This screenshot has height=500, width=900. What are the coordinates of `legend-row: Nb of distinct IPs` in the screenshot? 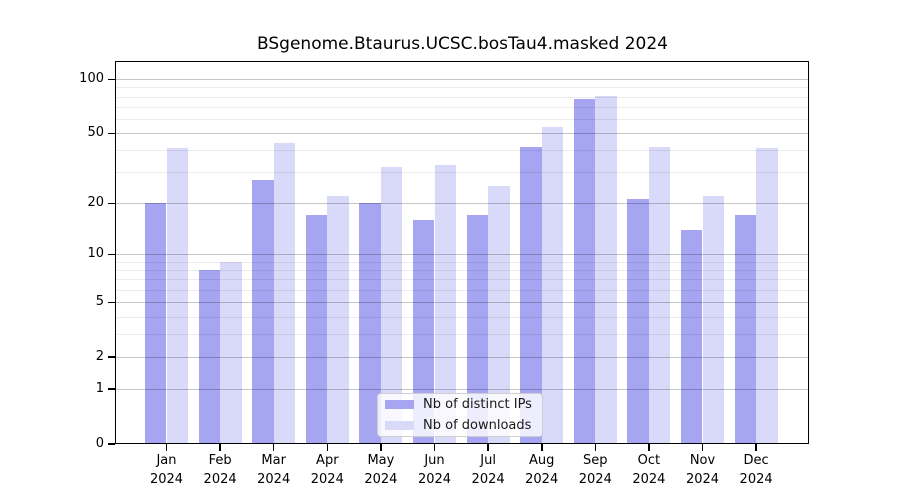 It's located at (460, 404).